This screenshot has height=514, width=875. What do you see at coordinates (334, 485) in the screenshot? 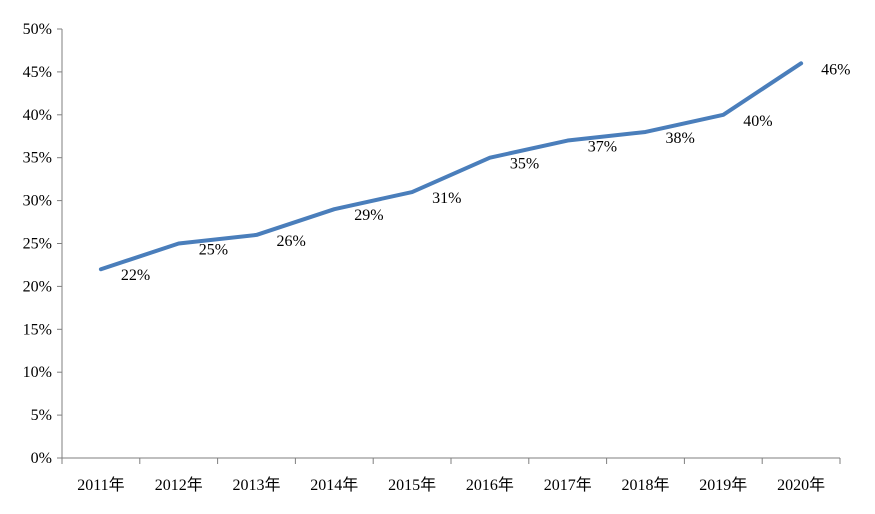
I see `x-tick-label: 2014年` at bounding box center [334, 485].